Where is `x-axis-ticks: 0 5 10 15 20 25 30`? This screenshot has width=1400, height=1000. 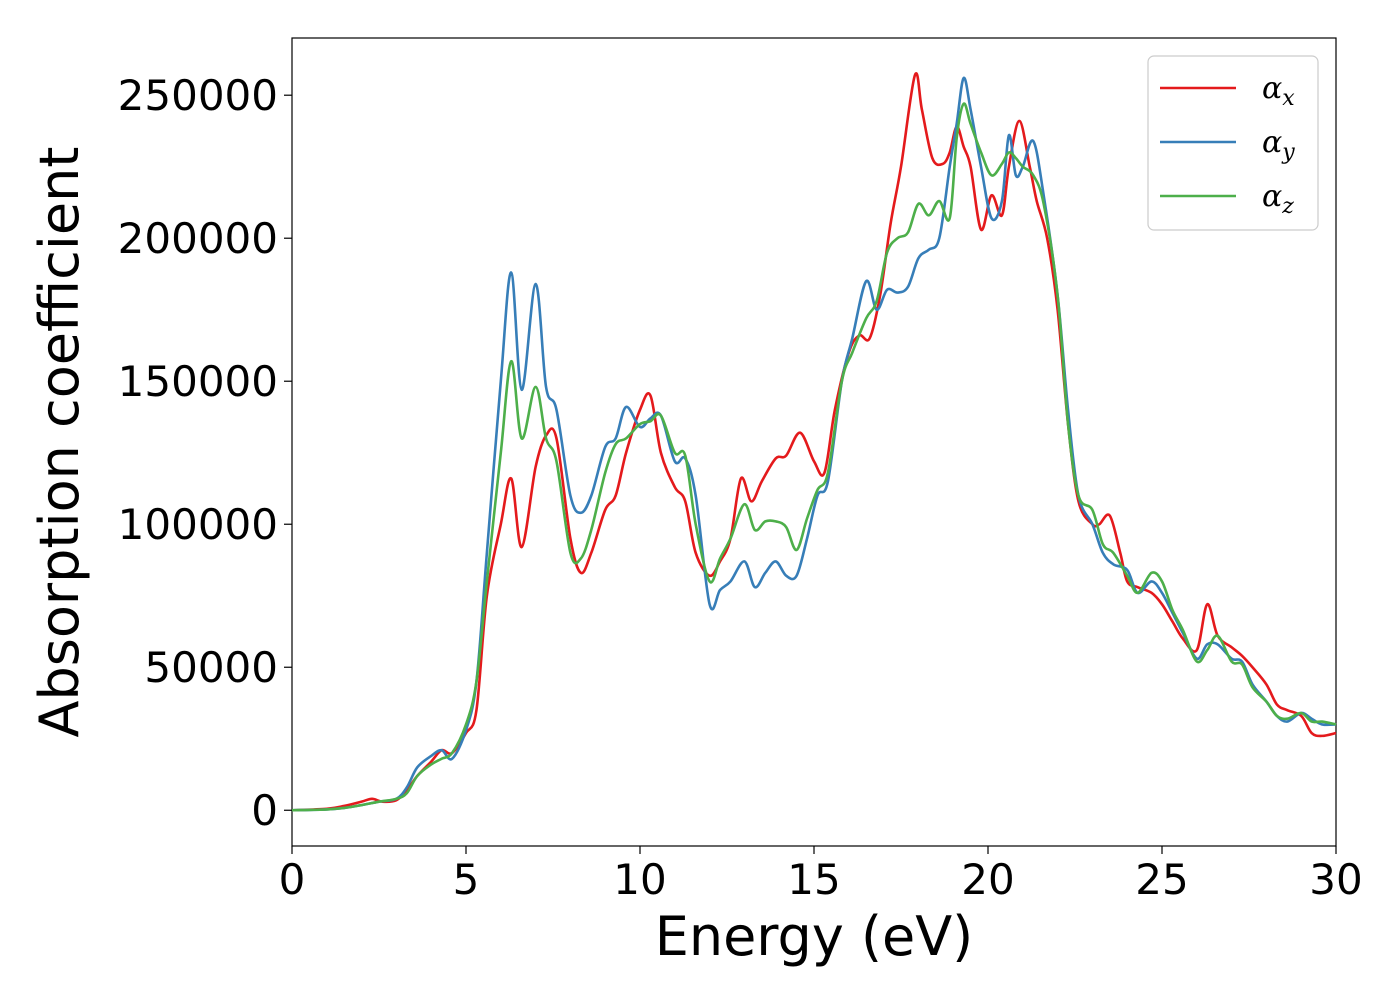
x-axis-ticks: 0 5 10 15 20 25 30 is located at coordinates (821, 875).